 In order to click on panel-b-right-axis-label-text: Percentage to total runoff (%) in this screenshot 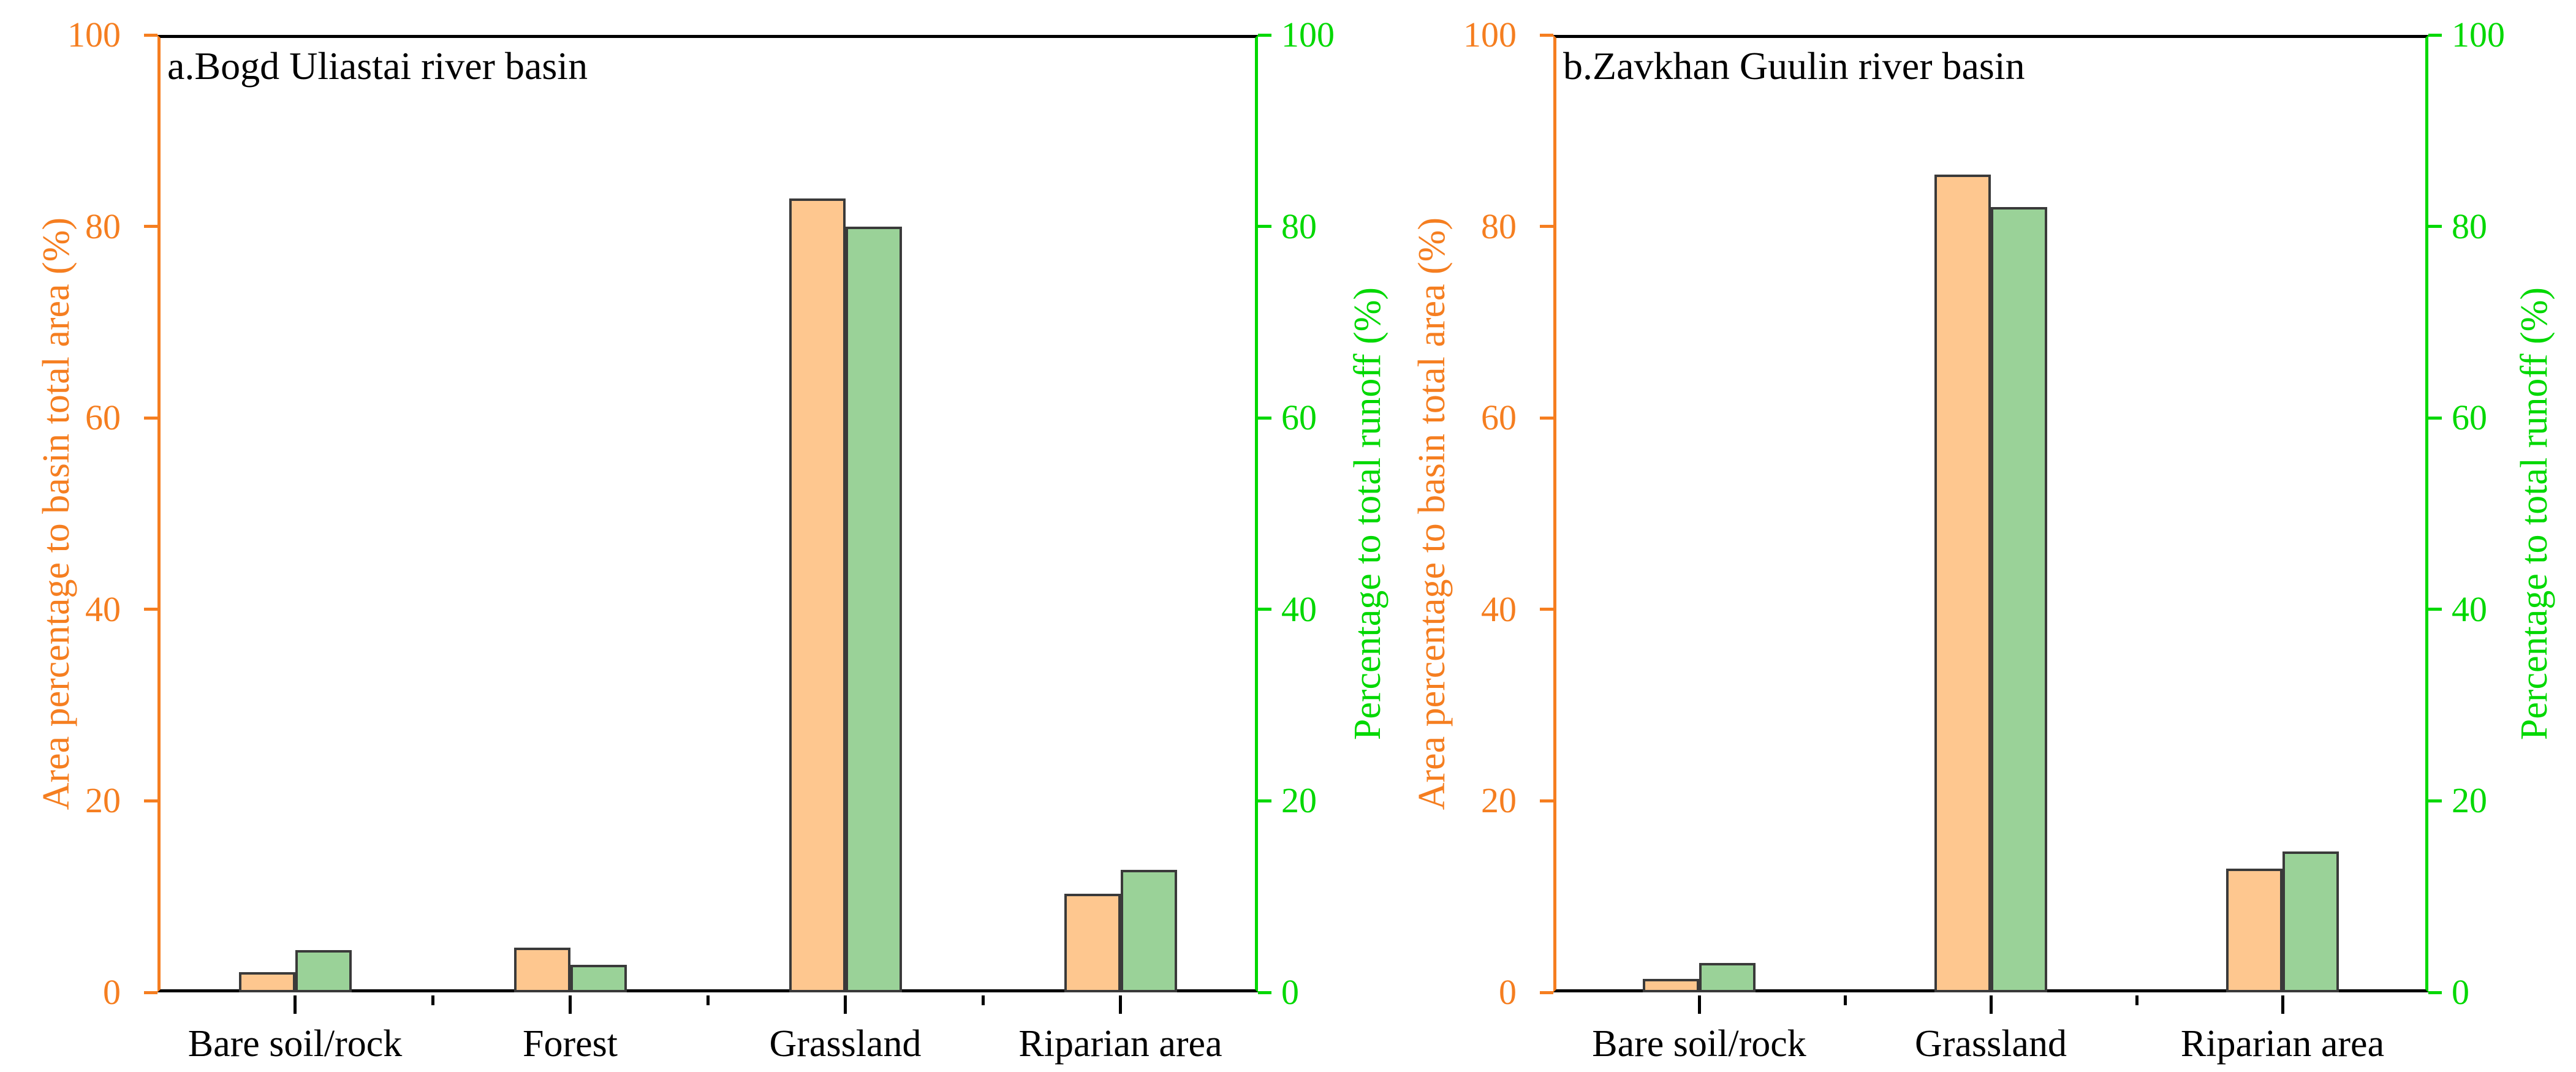, I will do `click(2534, 514)`.